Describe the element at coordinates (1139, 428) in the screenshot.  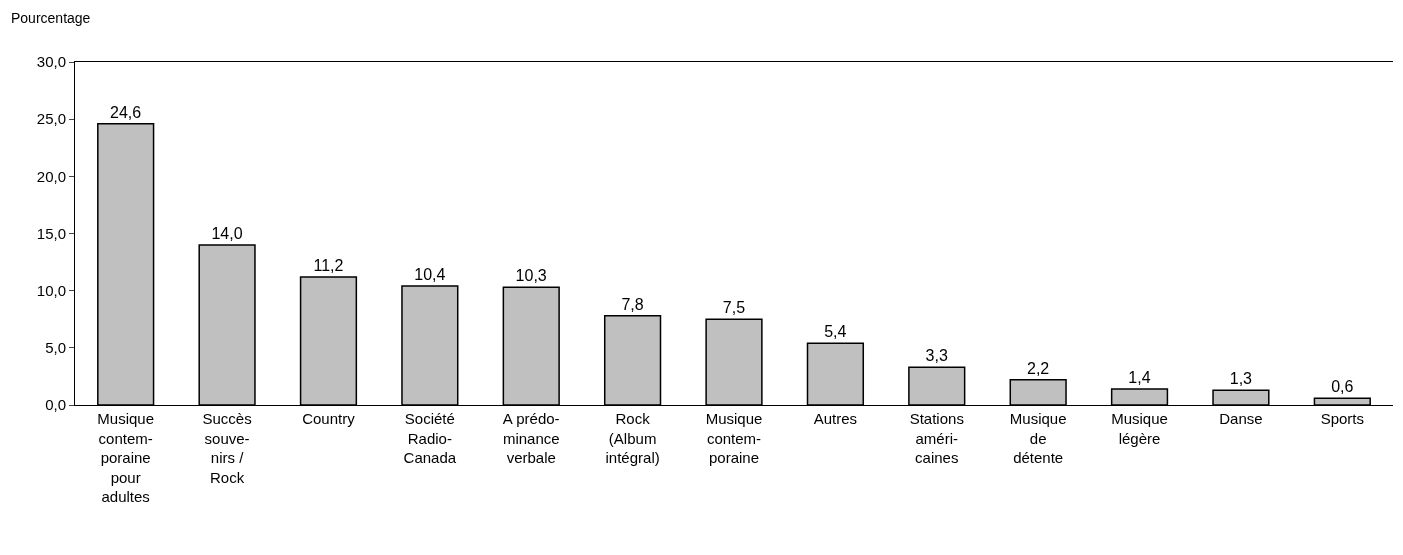
I see `x-tick-label: Musique légère` at that location.